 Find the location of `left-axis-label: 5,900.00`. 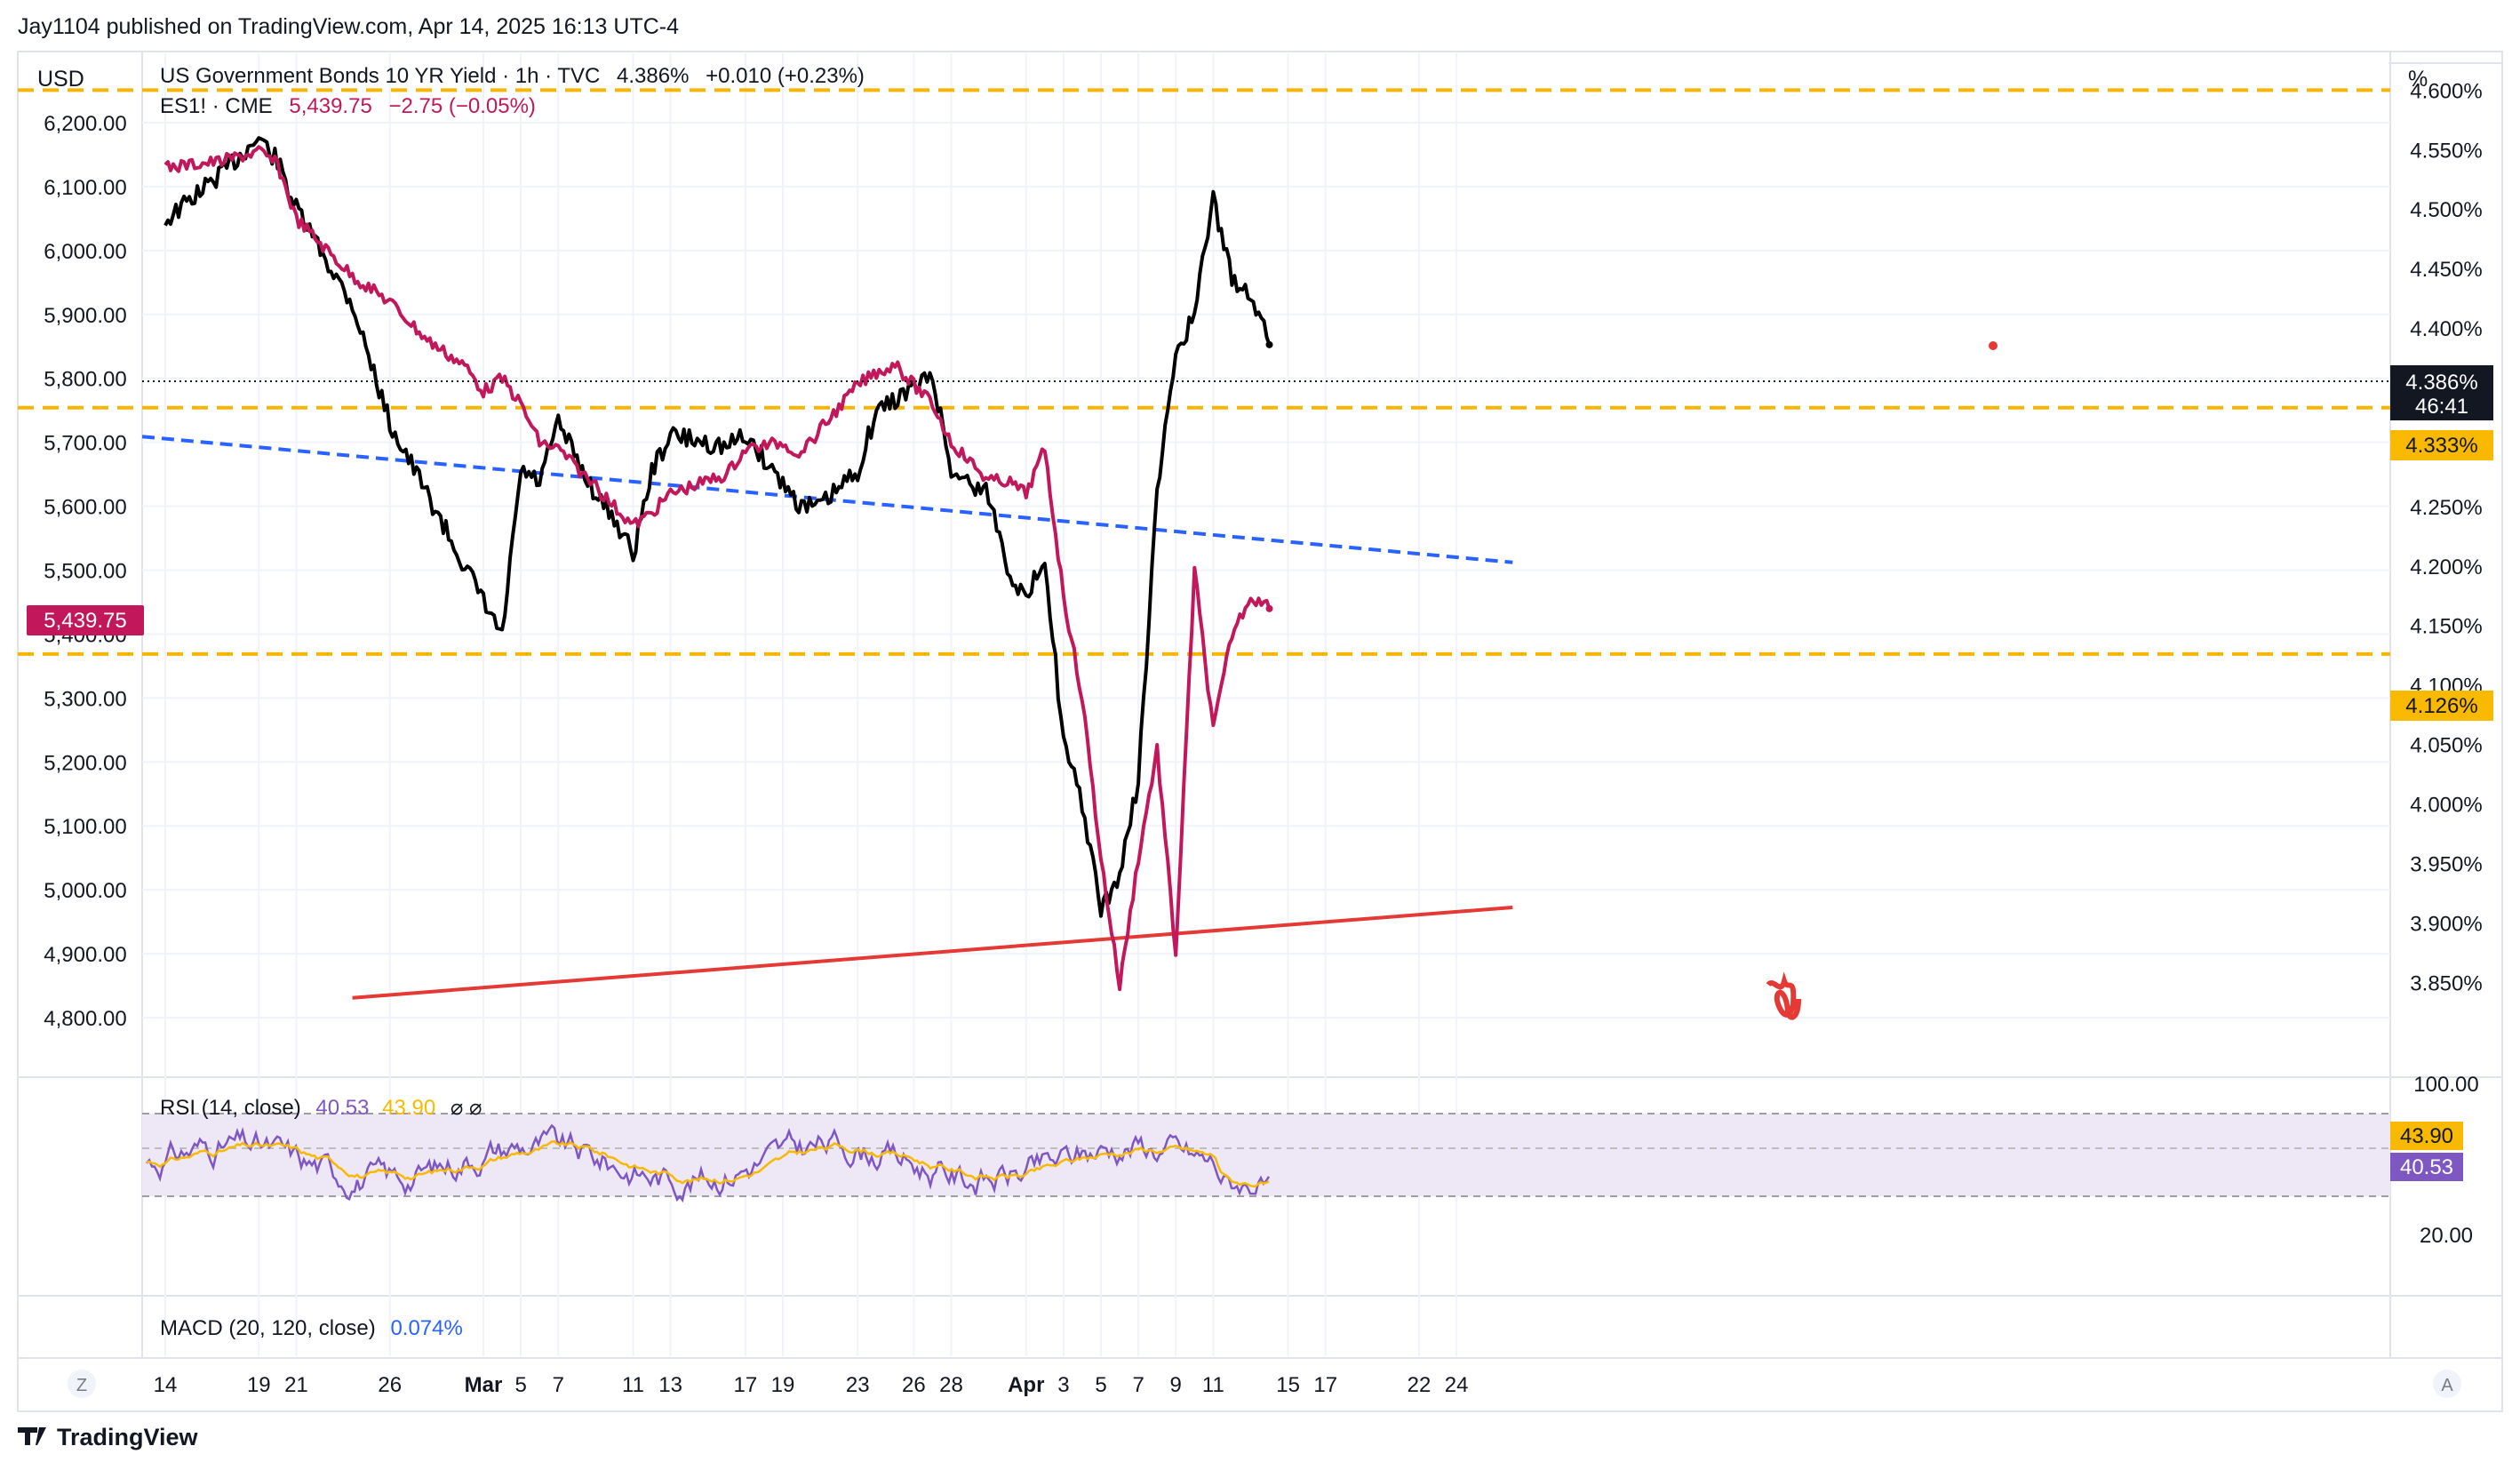

left-axis-label: 5,900.00 is located at coordinates (85, 316).